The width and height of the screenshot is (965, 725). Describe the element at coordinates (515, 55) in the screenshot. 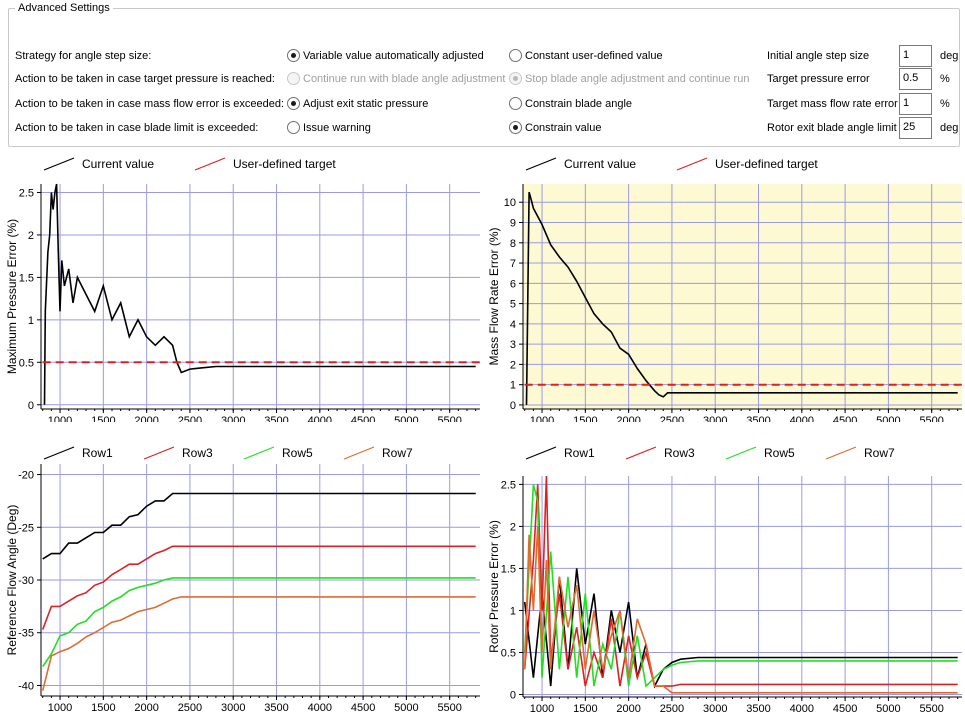

I see `setting-0-option2-radio` at that location.